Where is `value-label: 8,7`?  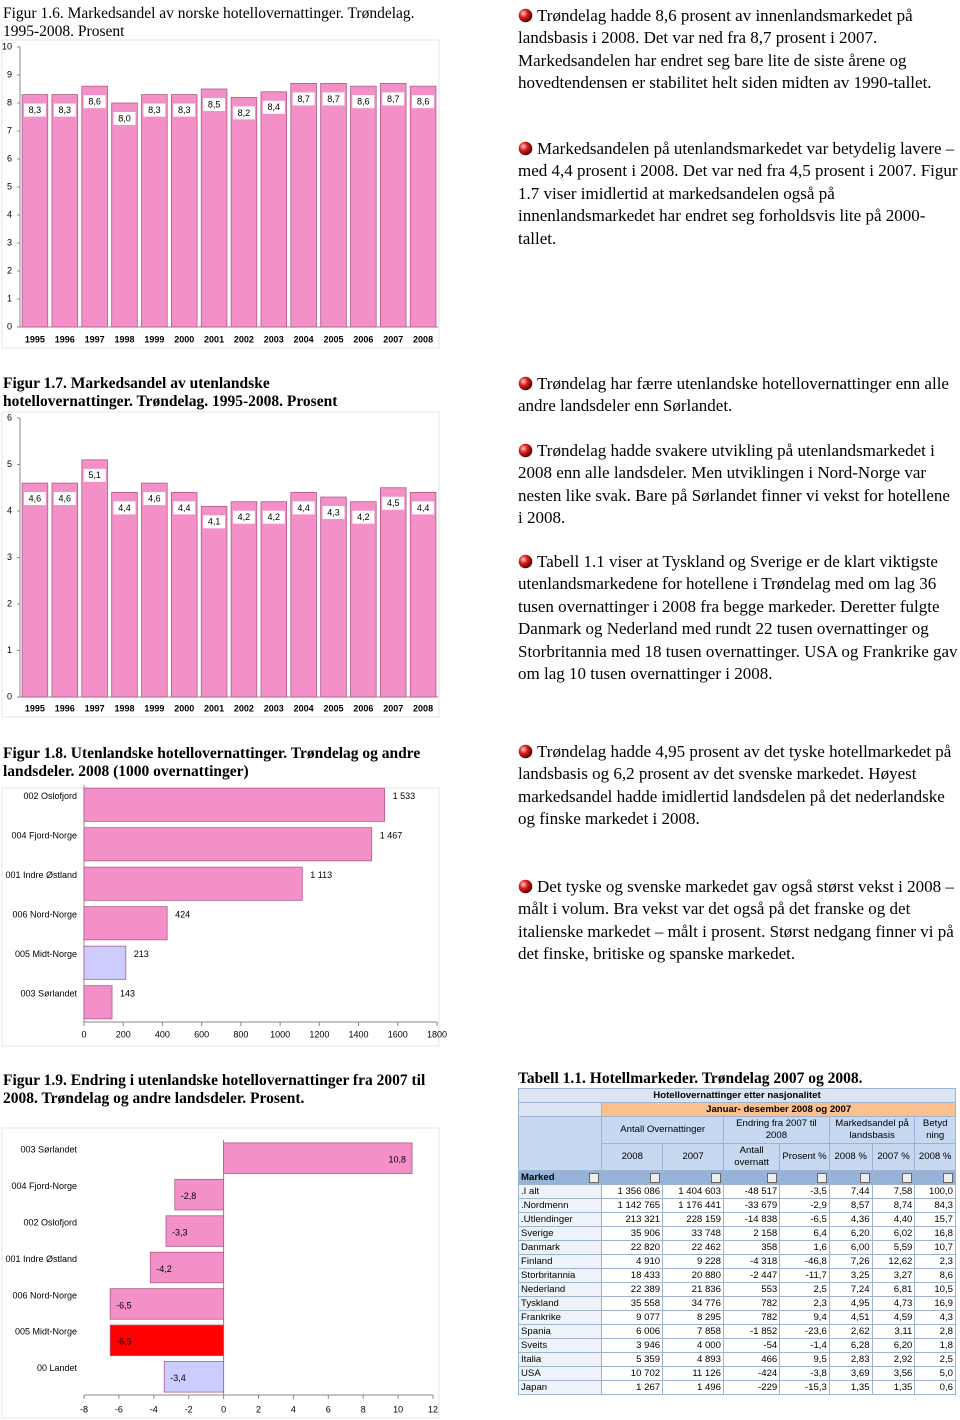
value-label: 8,7 is located at coordinates (303, 99).